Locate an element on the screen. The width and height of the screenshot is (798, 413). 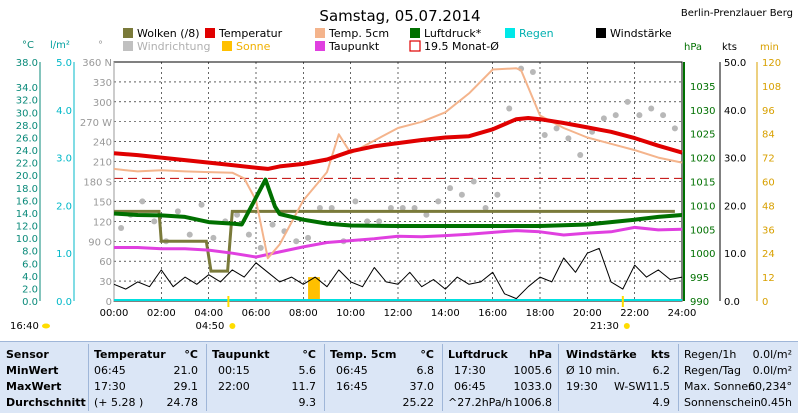
legend-label: Luftdruck* is located at coordinates (453, 33).